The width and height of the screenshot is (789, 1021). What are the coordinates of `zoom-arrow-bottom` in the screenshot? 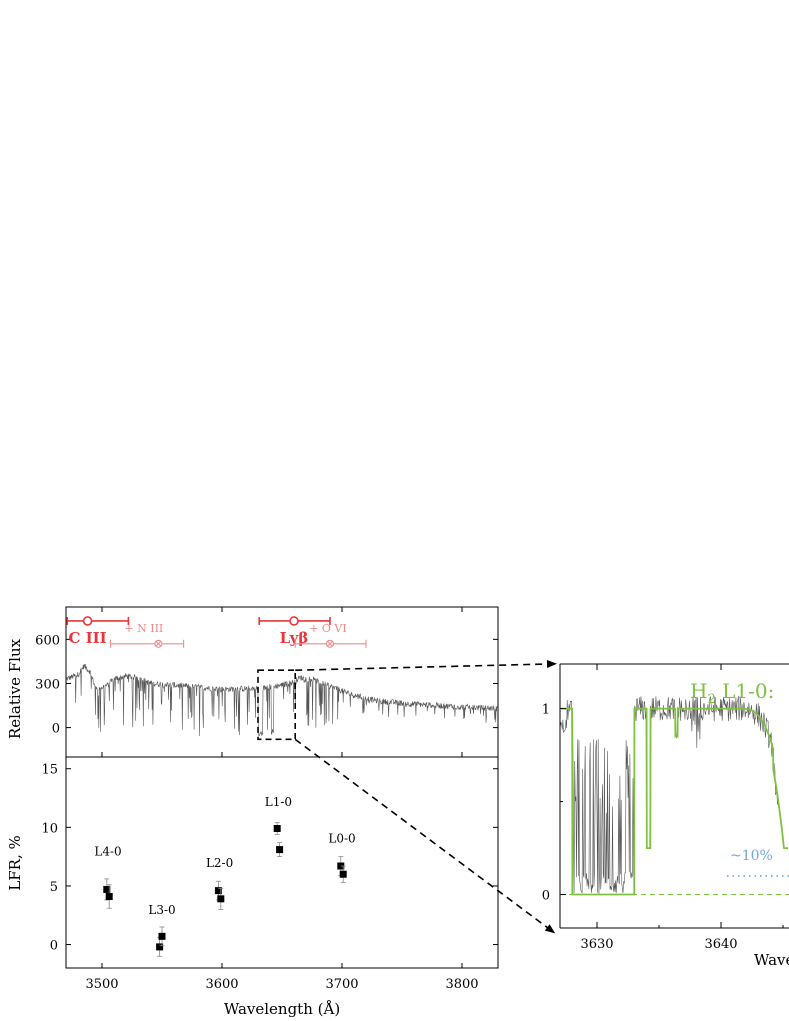 It's located at (550, 929).